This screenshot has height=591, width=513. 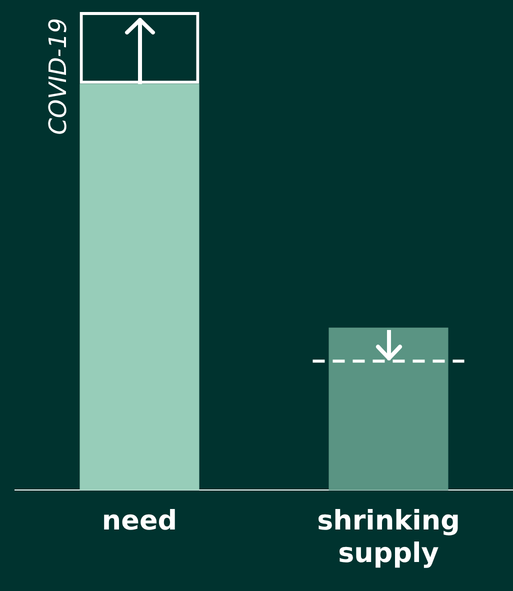 I want to click on x-tick-label: need, so click(x=140, y=520).